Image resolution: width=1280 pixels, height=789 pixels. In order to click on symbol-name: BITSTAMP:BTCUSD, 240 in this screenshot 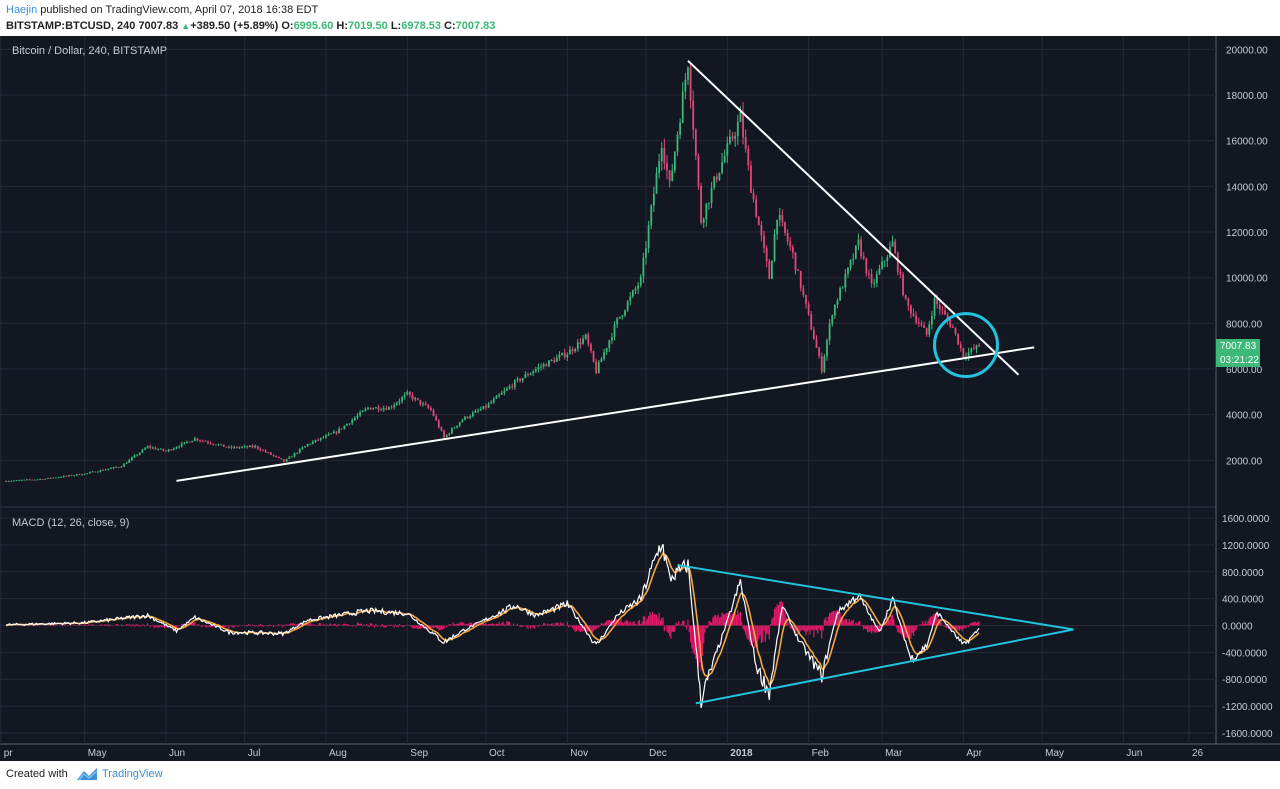, I will do `click(71, 26)`.